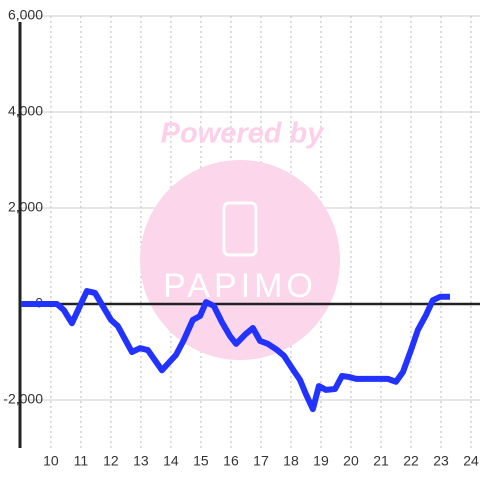  What do you see at coordinates (240, 229) in the screenshot?
I see `watermark-icon` at bounding box center [240, 229].